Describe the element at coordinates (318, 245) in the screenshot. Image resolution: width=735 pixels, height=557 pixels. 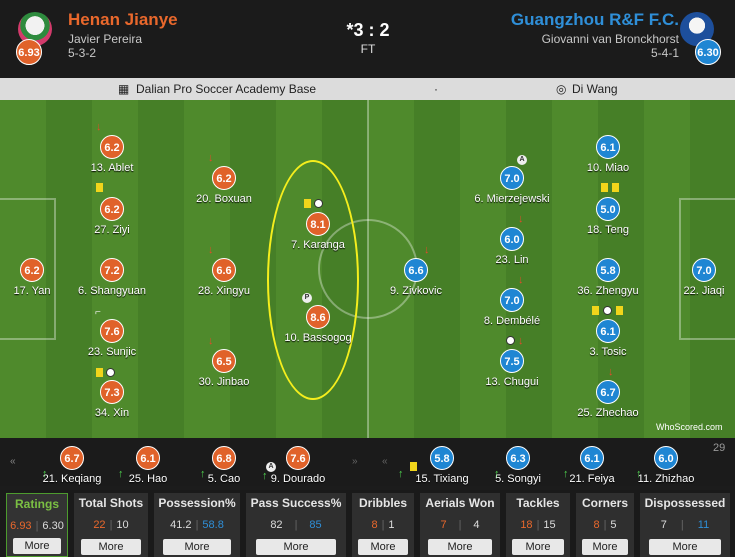
I see `player-name: 7. Karanga` at that location.